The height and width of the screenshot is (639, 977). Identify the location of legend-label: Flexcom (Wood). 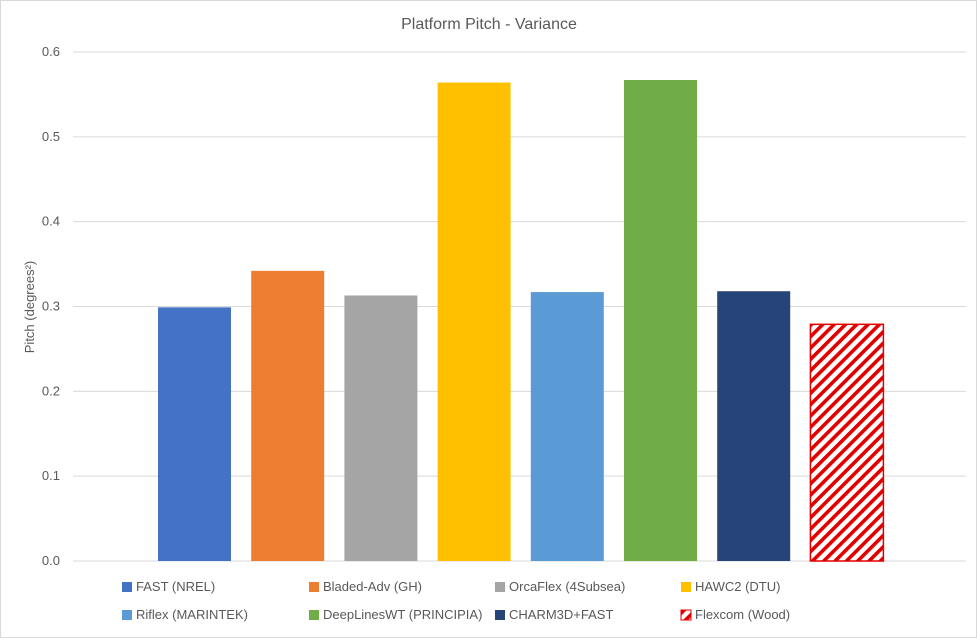
(742, 614).